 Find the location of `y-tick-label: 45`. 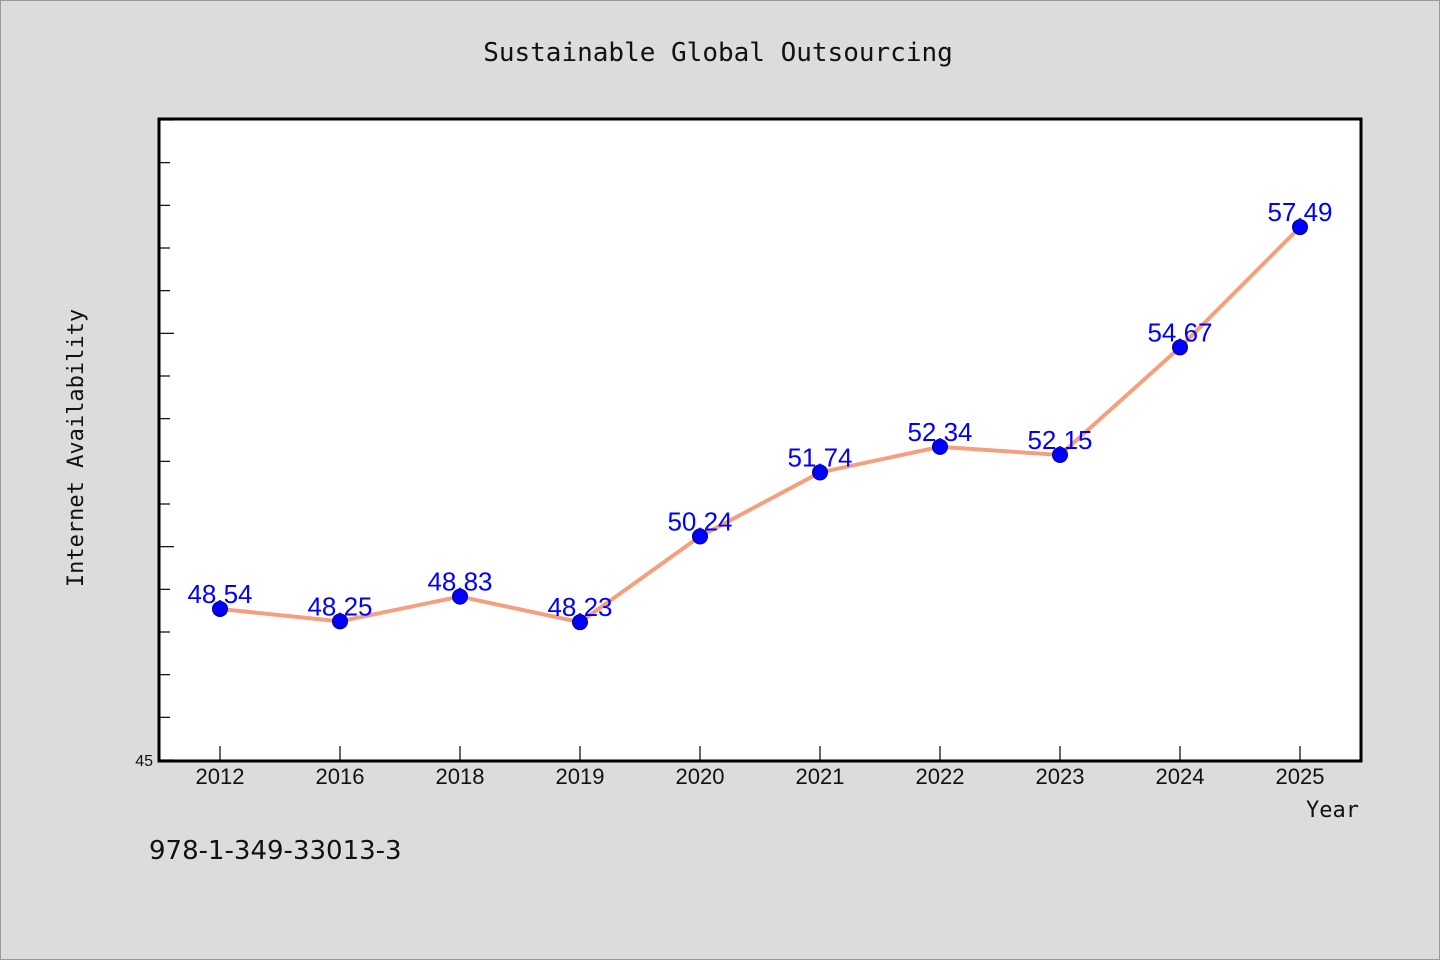

y-tick-label: 45 is located at coordinates (144, 761).